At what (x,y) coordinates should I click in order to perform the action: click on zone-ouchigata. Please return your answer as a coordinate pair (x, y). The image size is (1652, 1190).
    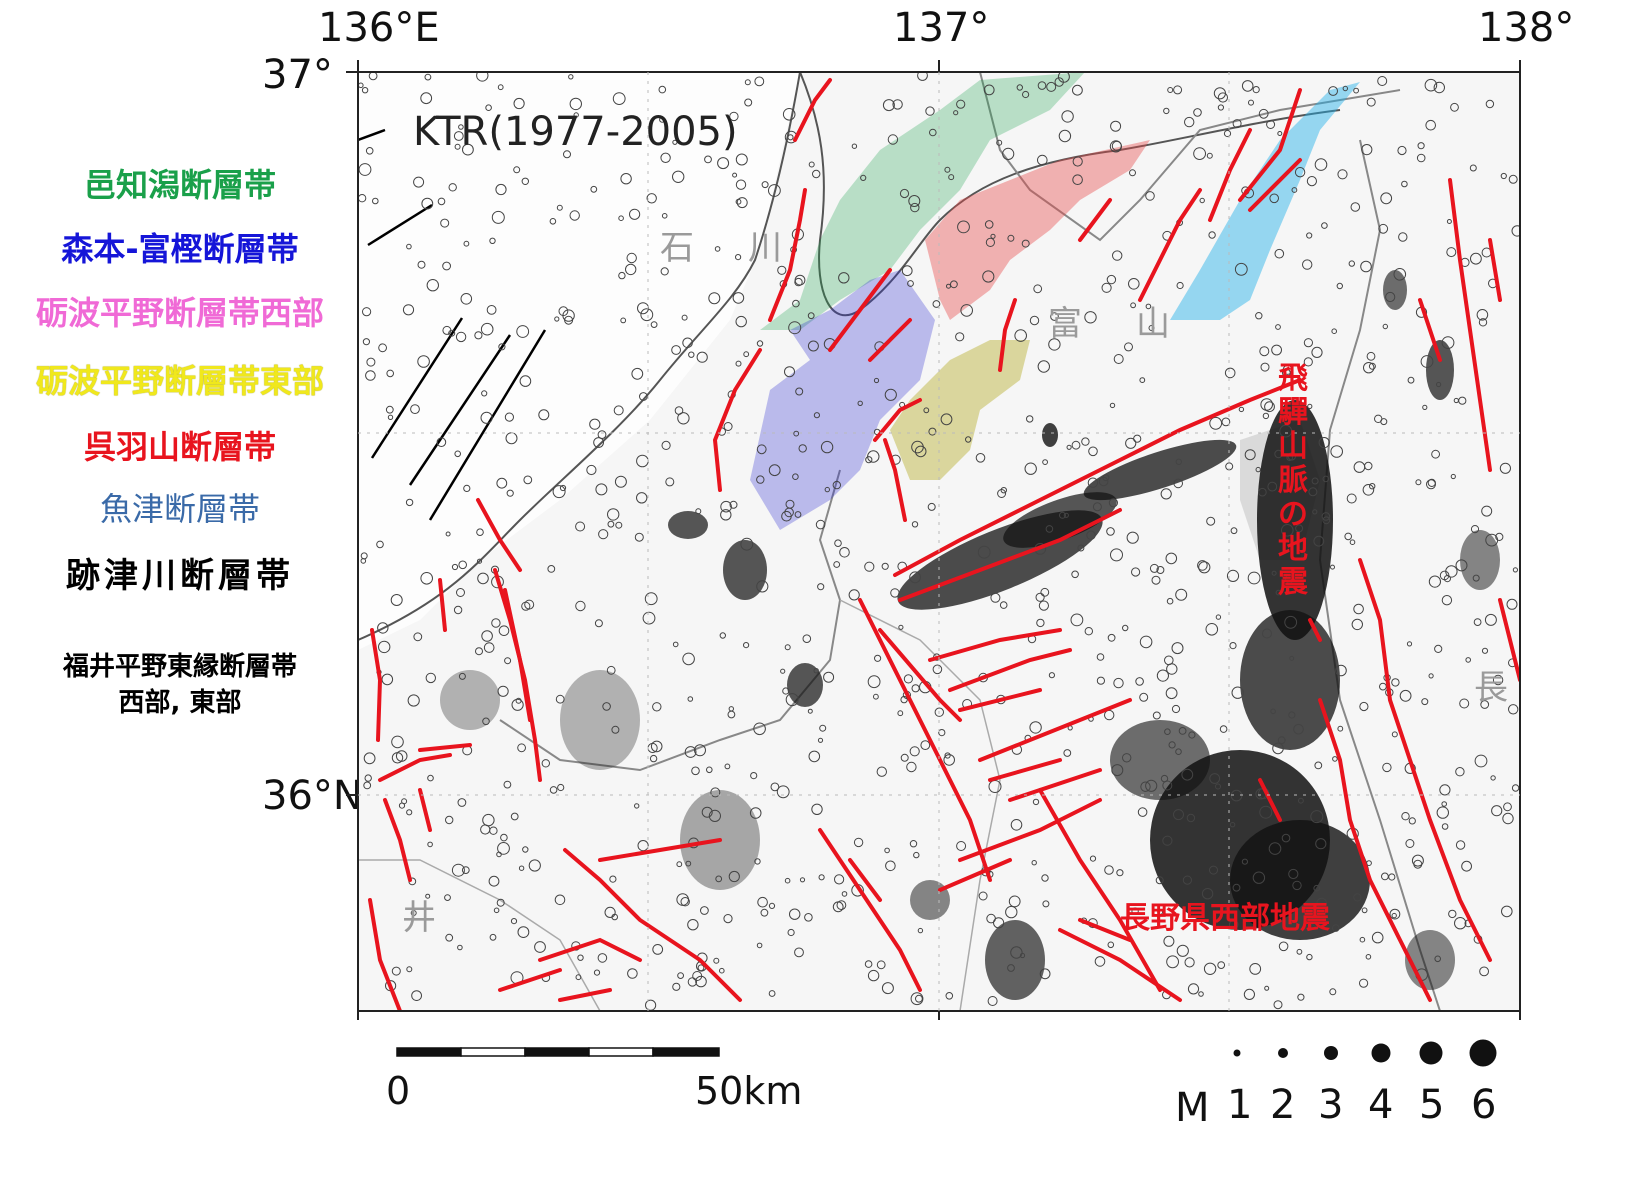
    Looking at the image, I should click on (922, 201).